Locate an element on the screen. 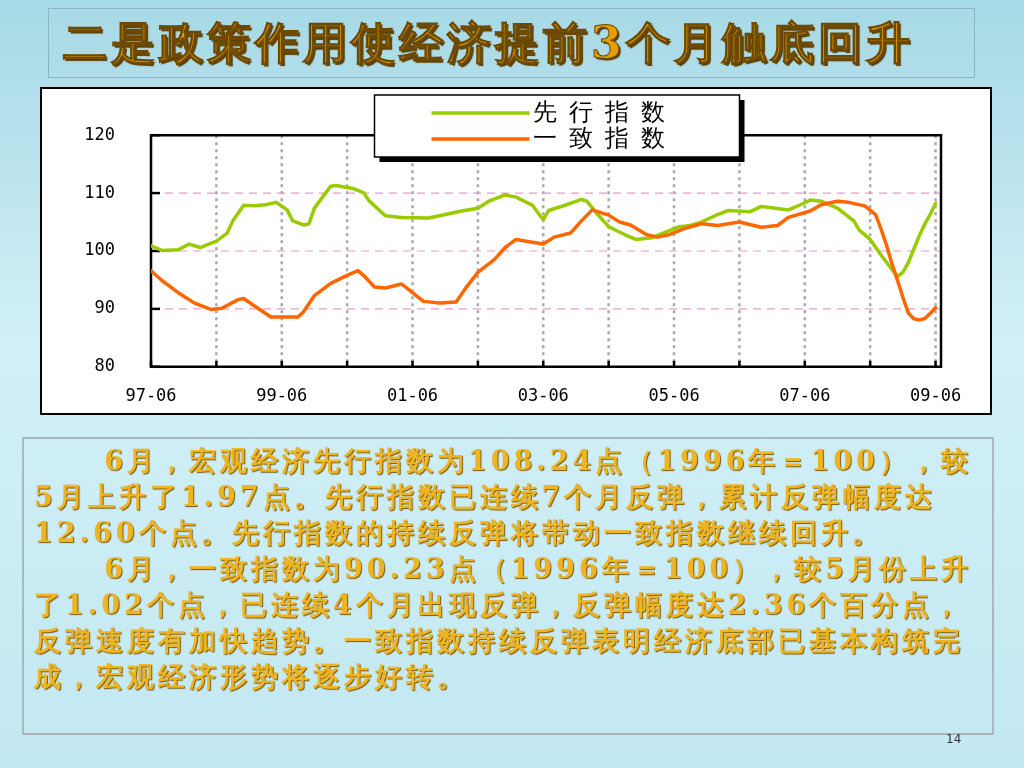  x-tick-label: 03-06 is located at coordinates (543, 395).